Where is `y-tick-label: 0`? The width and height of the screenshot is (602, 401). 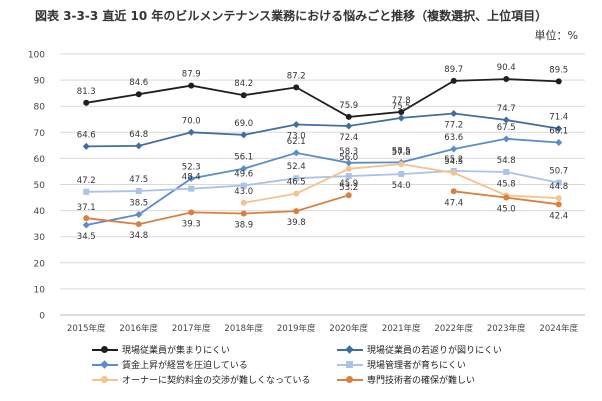
y-tick-label: 0 is located at coordinates (42, 317).